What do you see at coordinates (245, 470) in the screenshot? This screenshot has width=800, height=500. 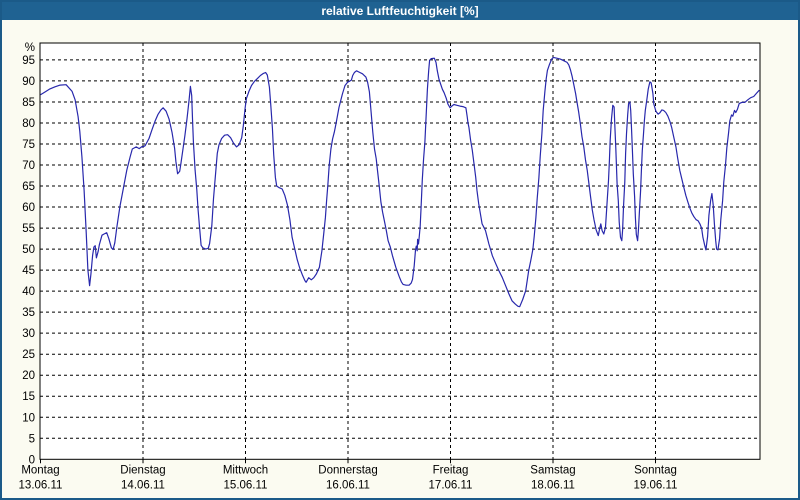 I see `day-name-label: Mittwoch` at bounding box center [245, 470].